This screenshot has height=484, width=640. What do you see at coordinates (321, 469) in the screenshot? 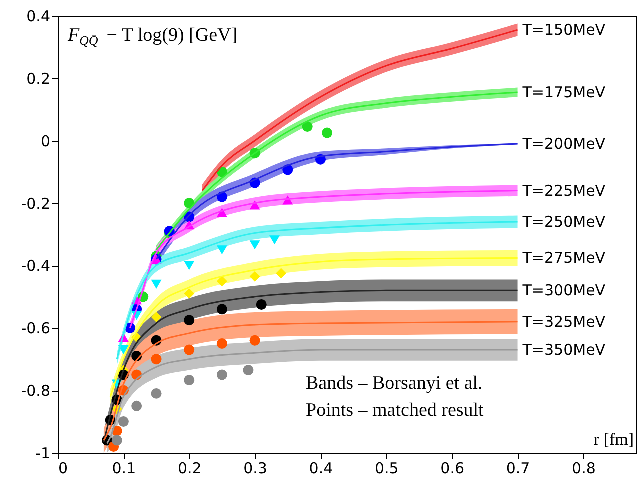
I see `x-tick-label: 0.4` at bounding box center [321, 469].